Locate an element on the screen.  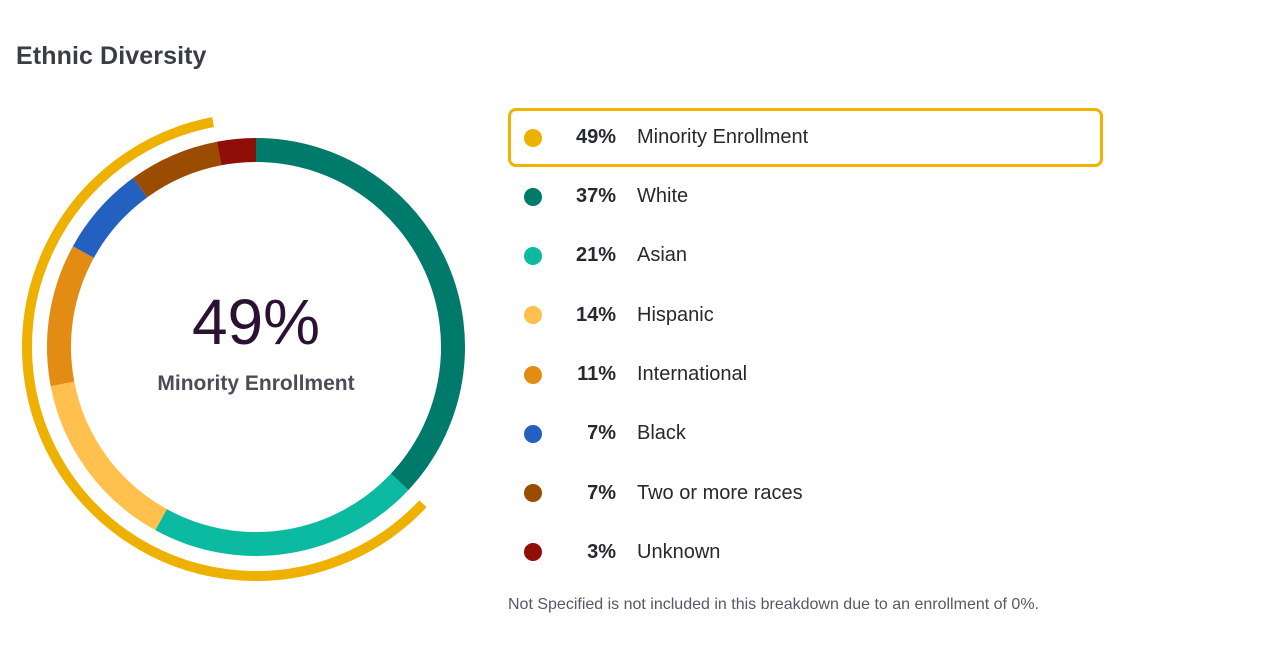
legend-label: Asian is located at coordinates (662, 255).